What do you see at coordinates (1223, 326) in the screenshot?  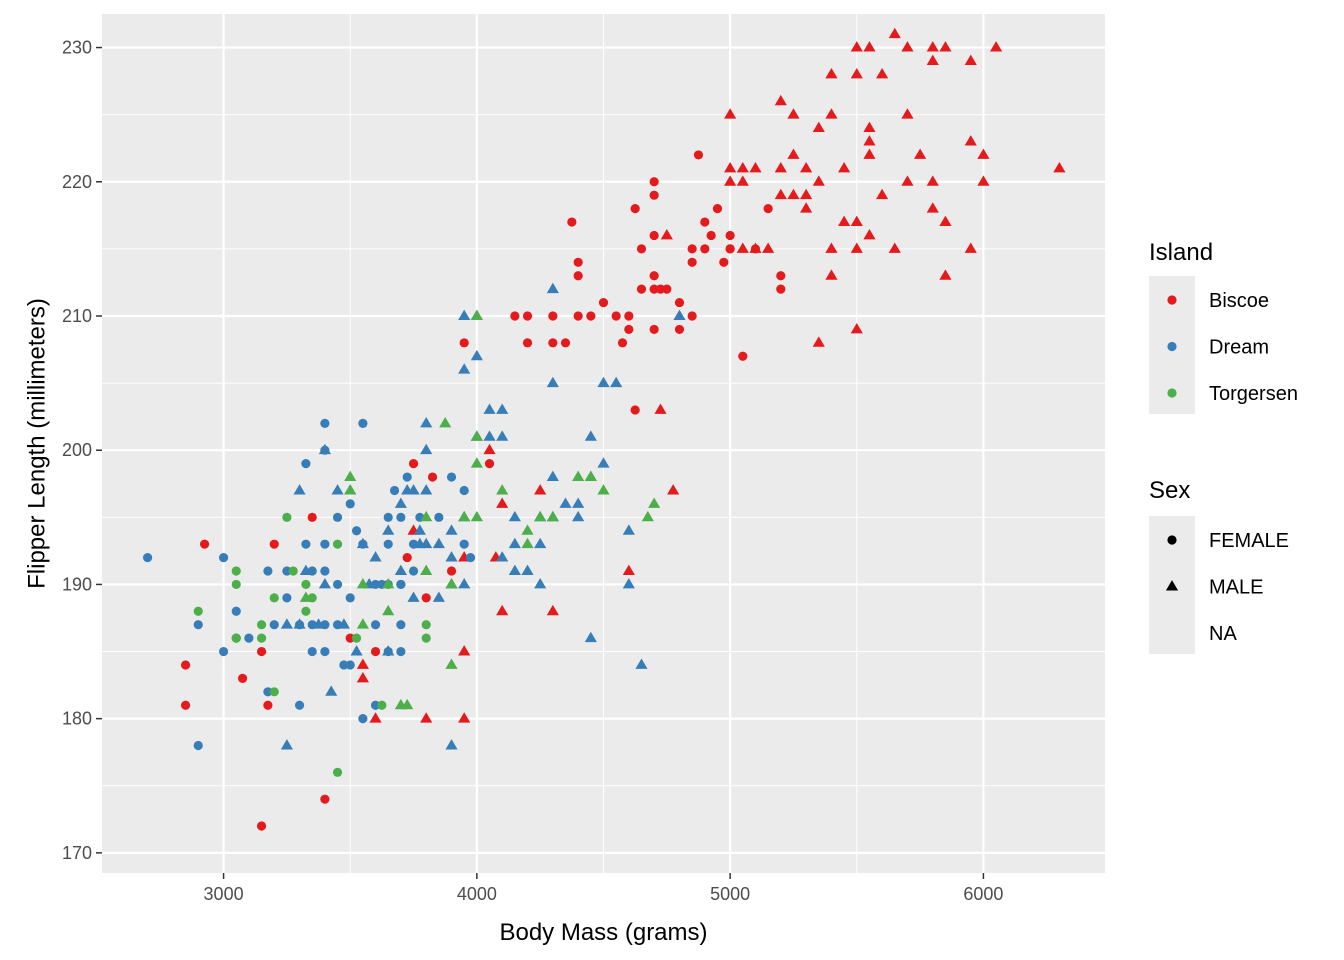 I see `legend-island: Island Biscoe Dream Torgersen` at bounding box center [1223, 326].